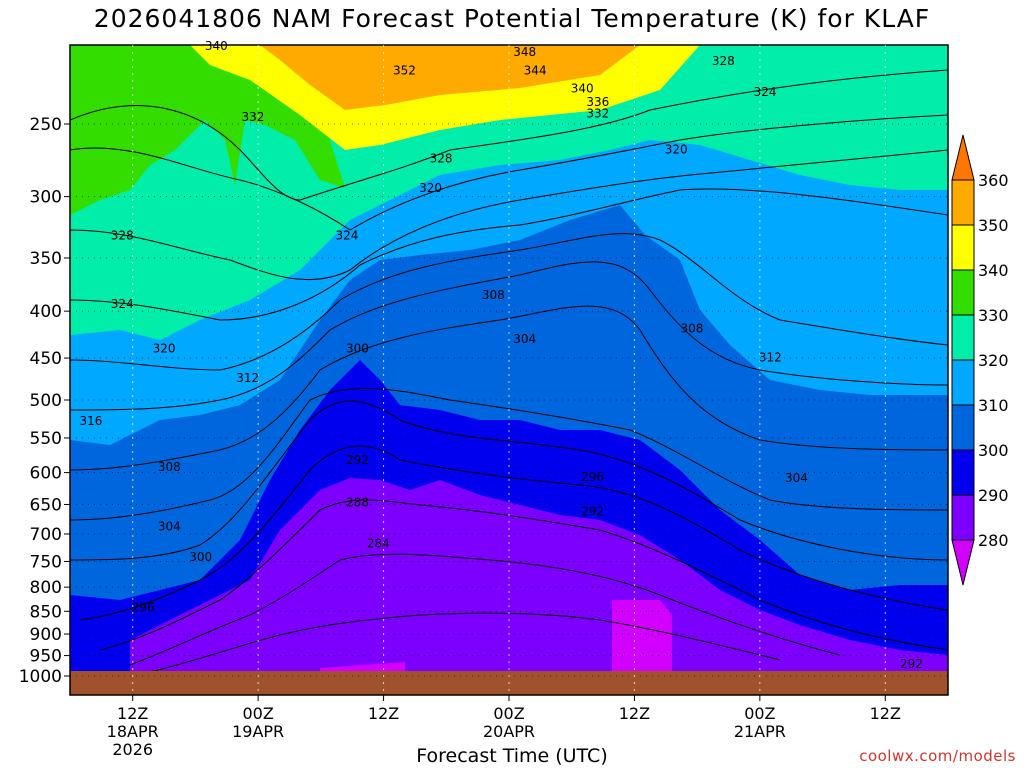 This screenshot has width=1024, height=768. What do you see at coordinates (46, 657) in the screenshot?
I see `y-tick-label: 950` at bounding box center [46, 657].